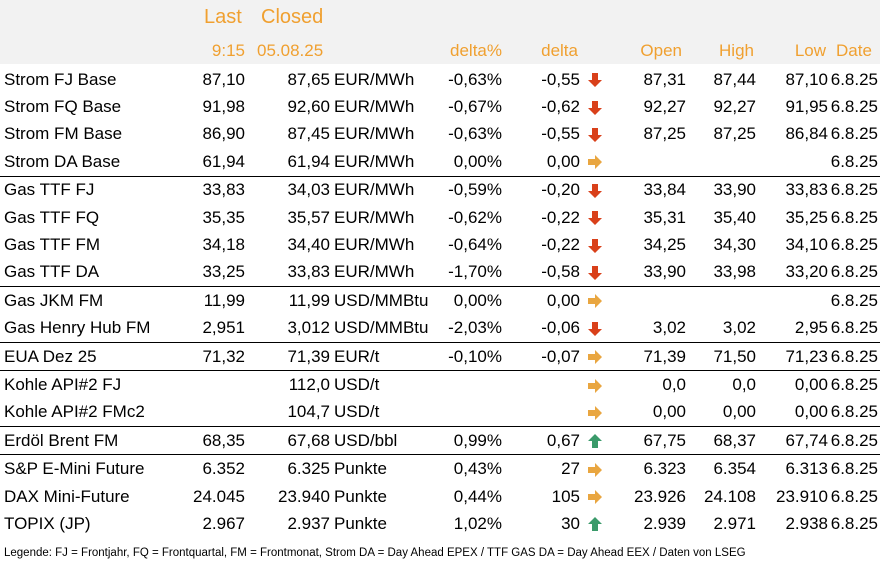 The width and height of the screenshot is (880, 566). Describe the element at coordinates (806, 107) in the screenshot. I see `low-price: 91,95` at that location.